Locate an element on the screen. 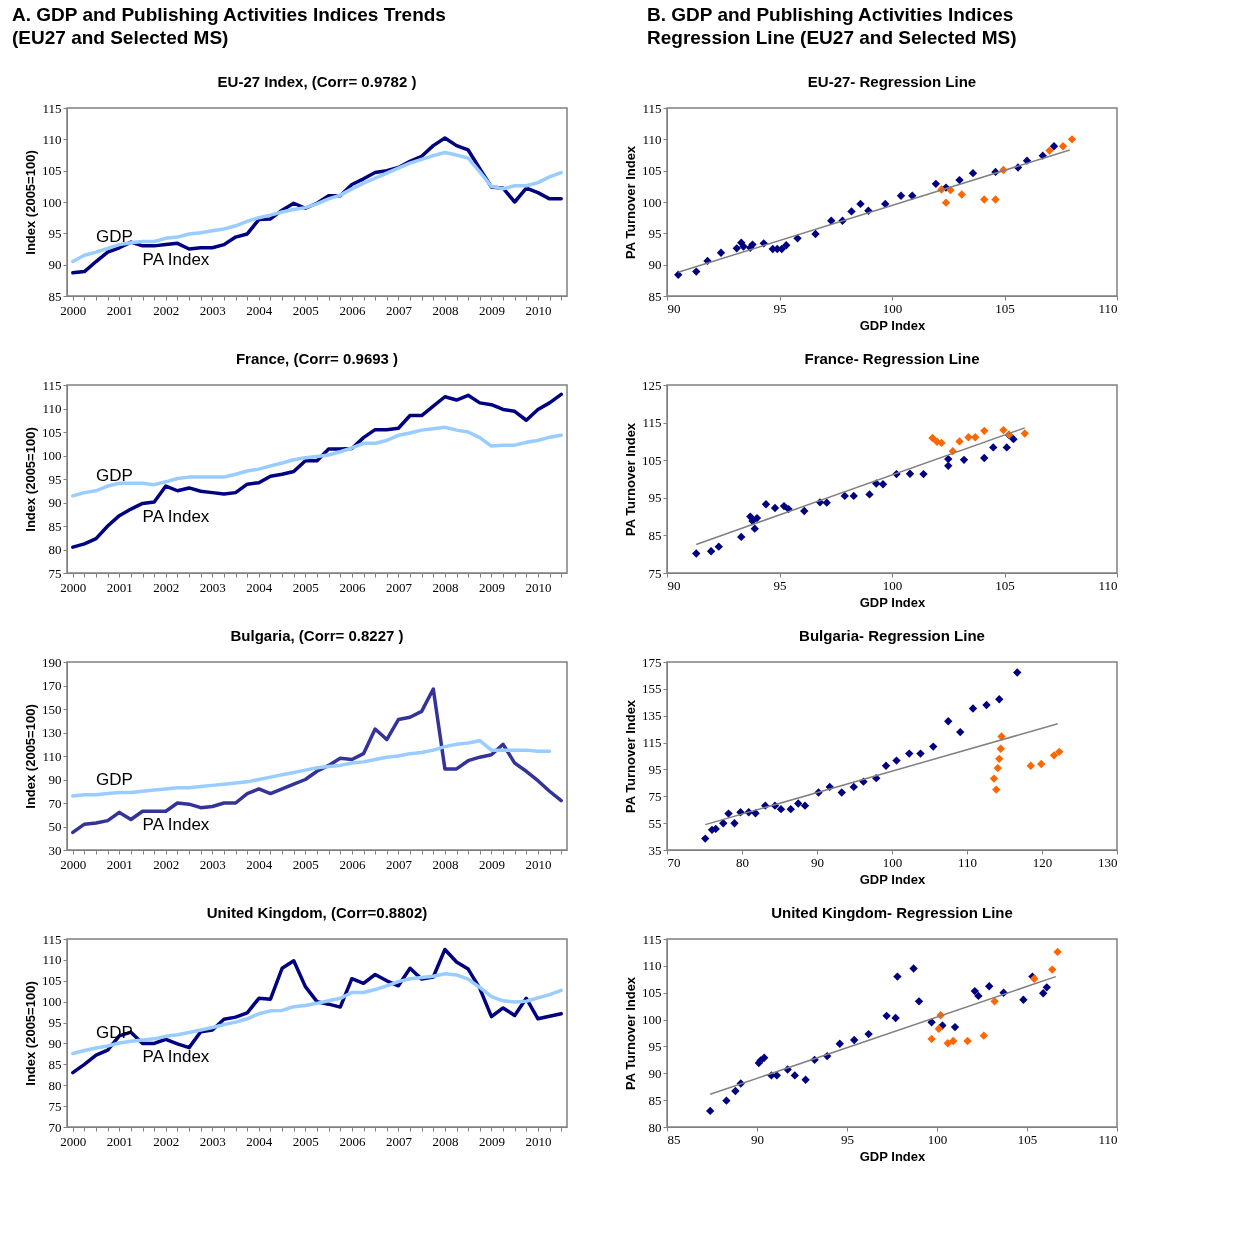 This screenshot has height=1235, width=1247. x-tick-label: 120 is located at coordinates (1042, 862).